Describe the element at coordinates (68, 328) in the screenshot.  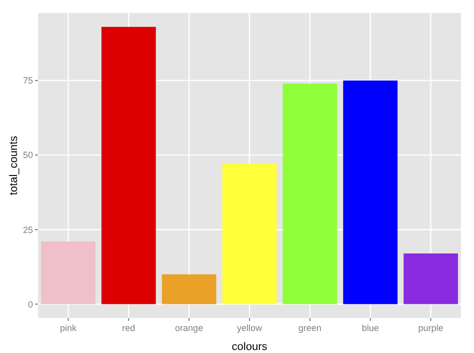
I see `x-tick-label: pink` at that location.